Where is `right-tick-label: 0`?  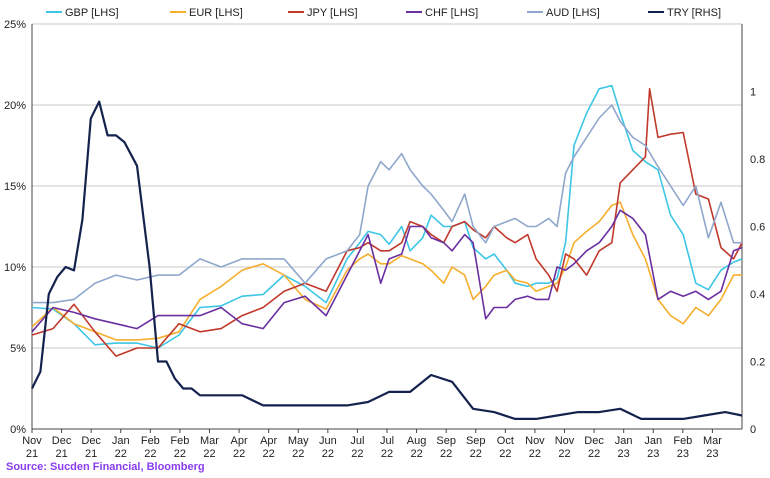 right-tick-label: 0 is located at coordinates (753, 430).